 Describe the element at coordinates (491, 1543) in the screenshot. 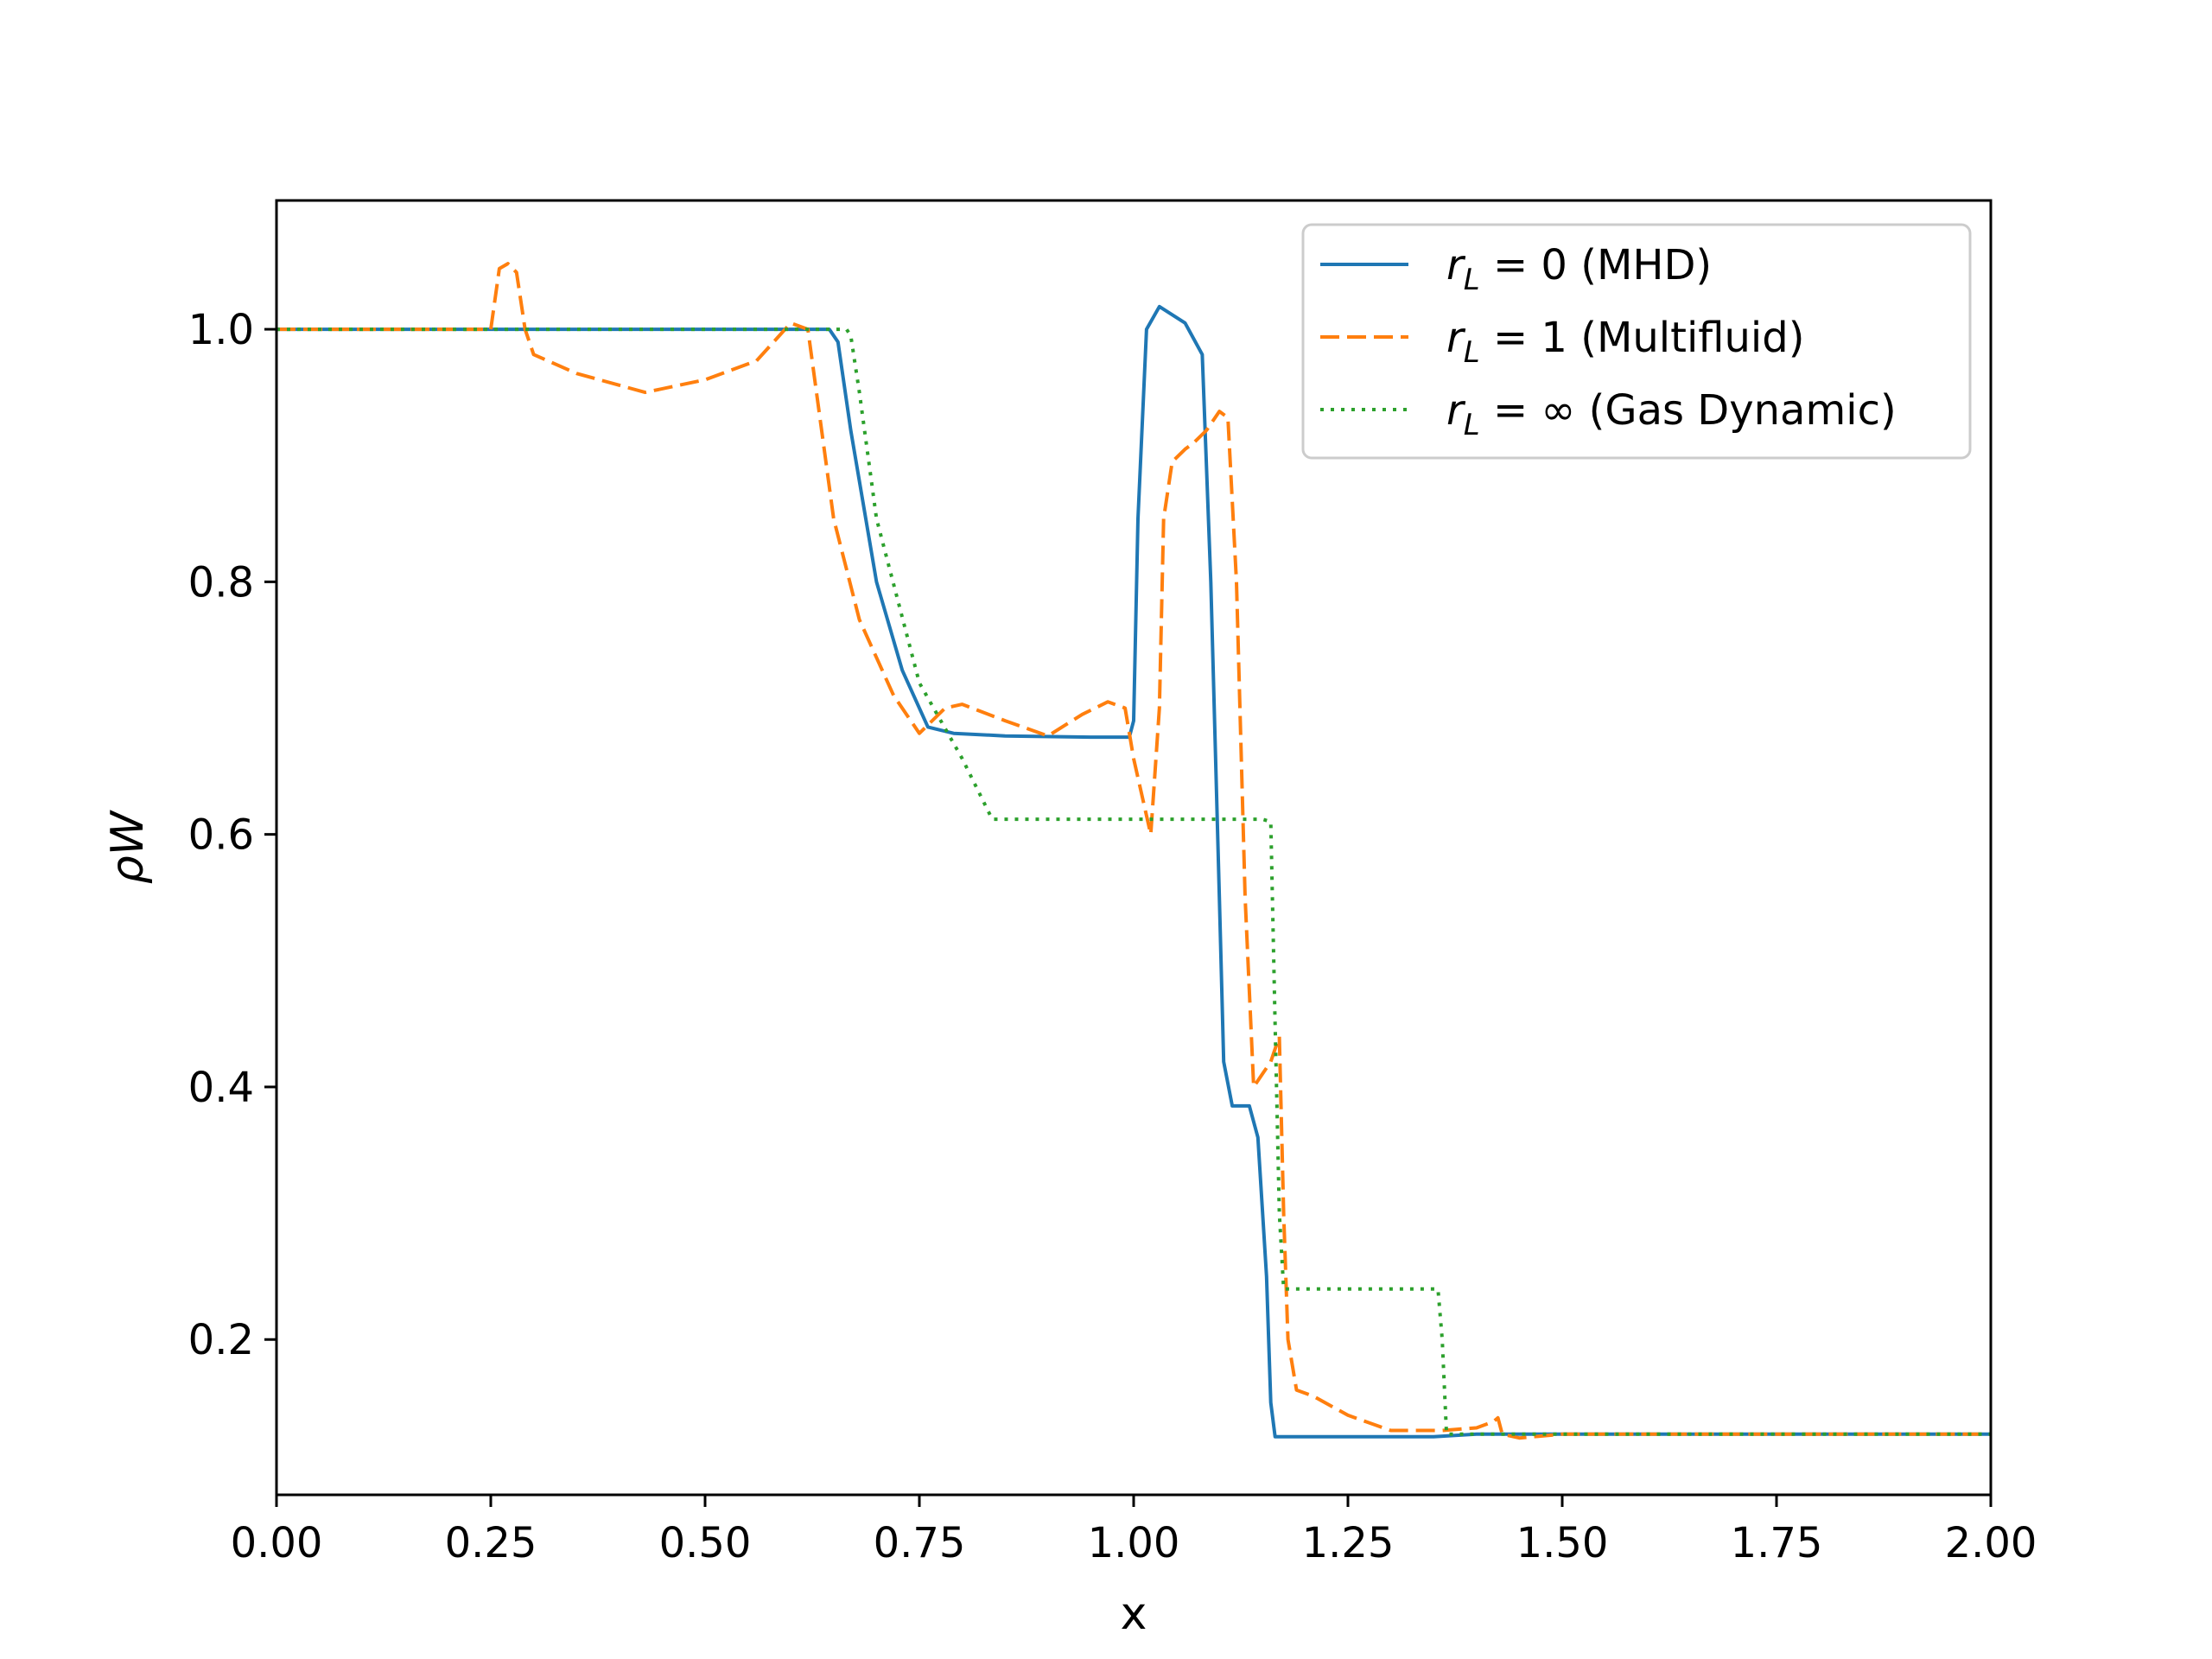

I see `x-tick-label: 0.25` at that location.